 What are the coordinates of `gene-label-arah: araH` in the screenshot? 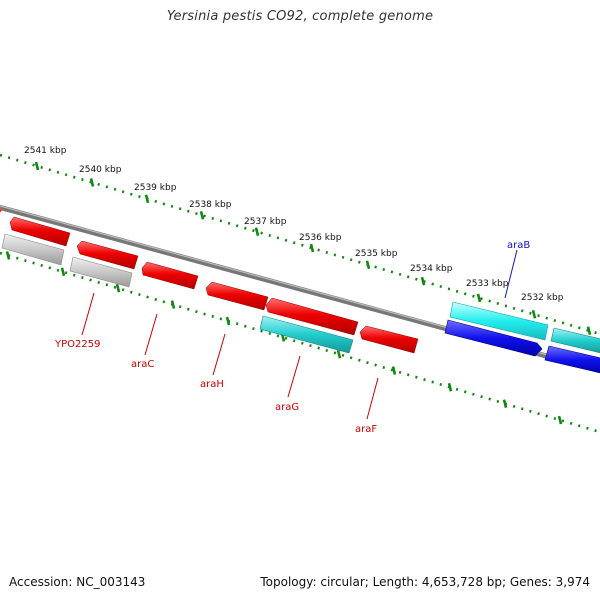 It's located at (212, 384).